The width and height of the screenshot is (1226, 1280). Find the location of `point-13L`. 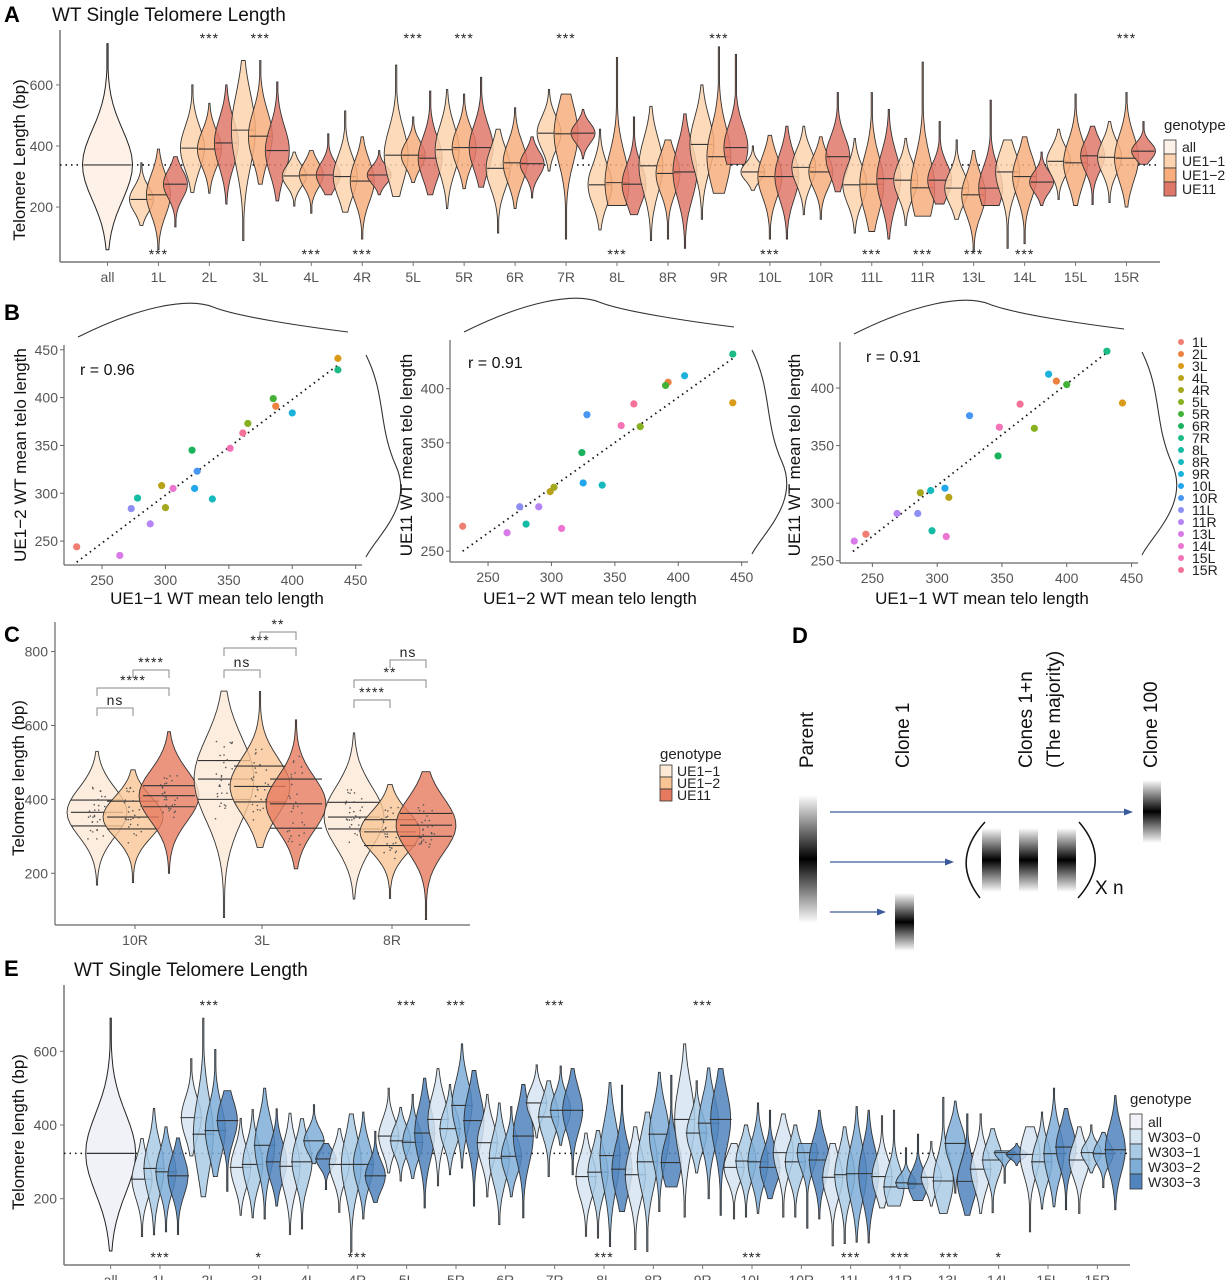

point-13L is located at coordinates (507, 533).